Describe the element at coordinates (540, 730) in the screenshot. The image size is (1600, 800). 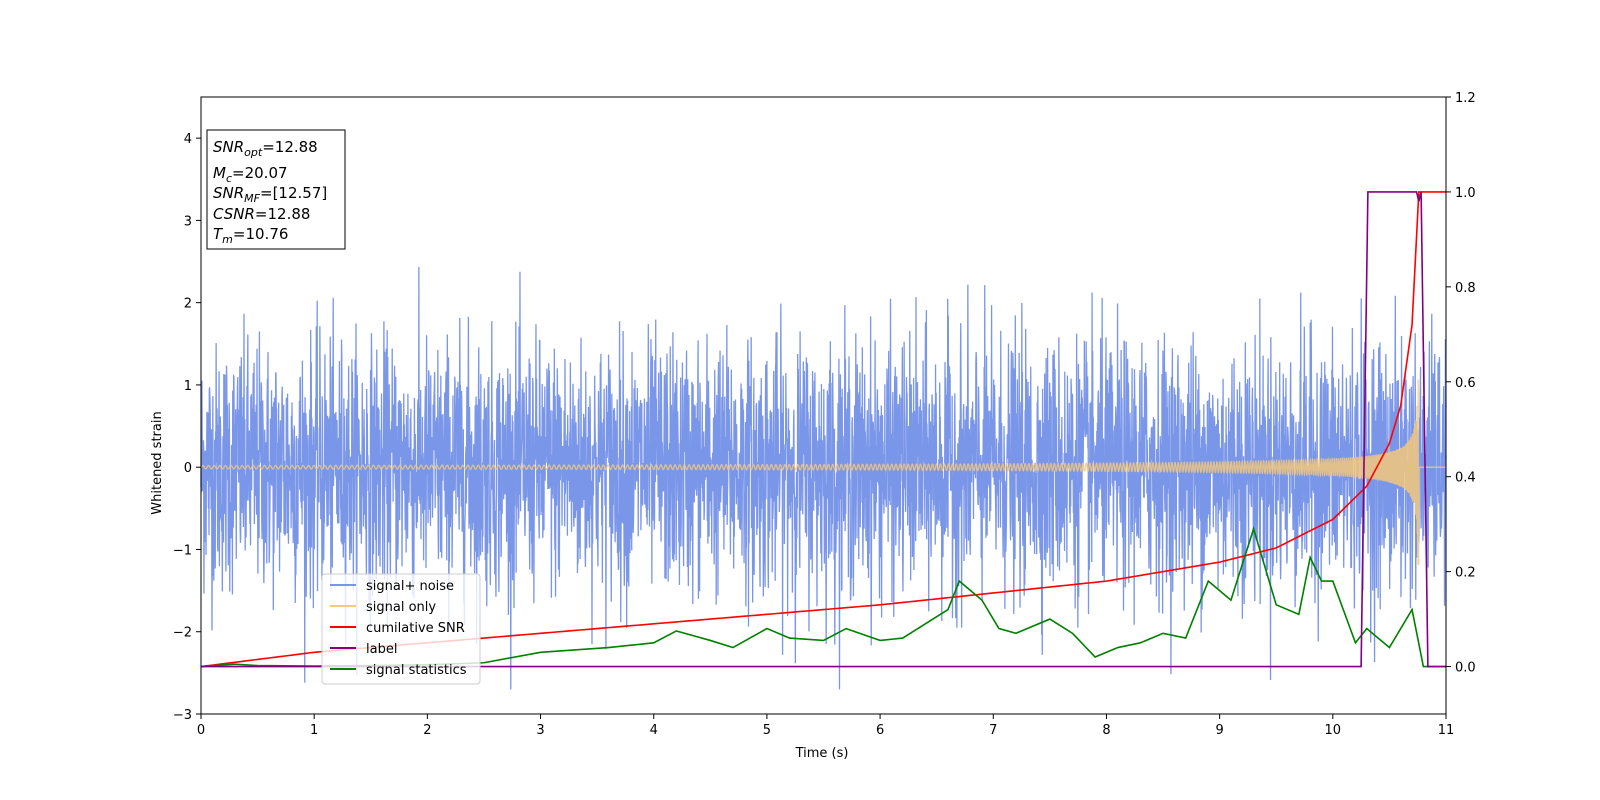
I see `x-tick-label-3: 3` at that location.